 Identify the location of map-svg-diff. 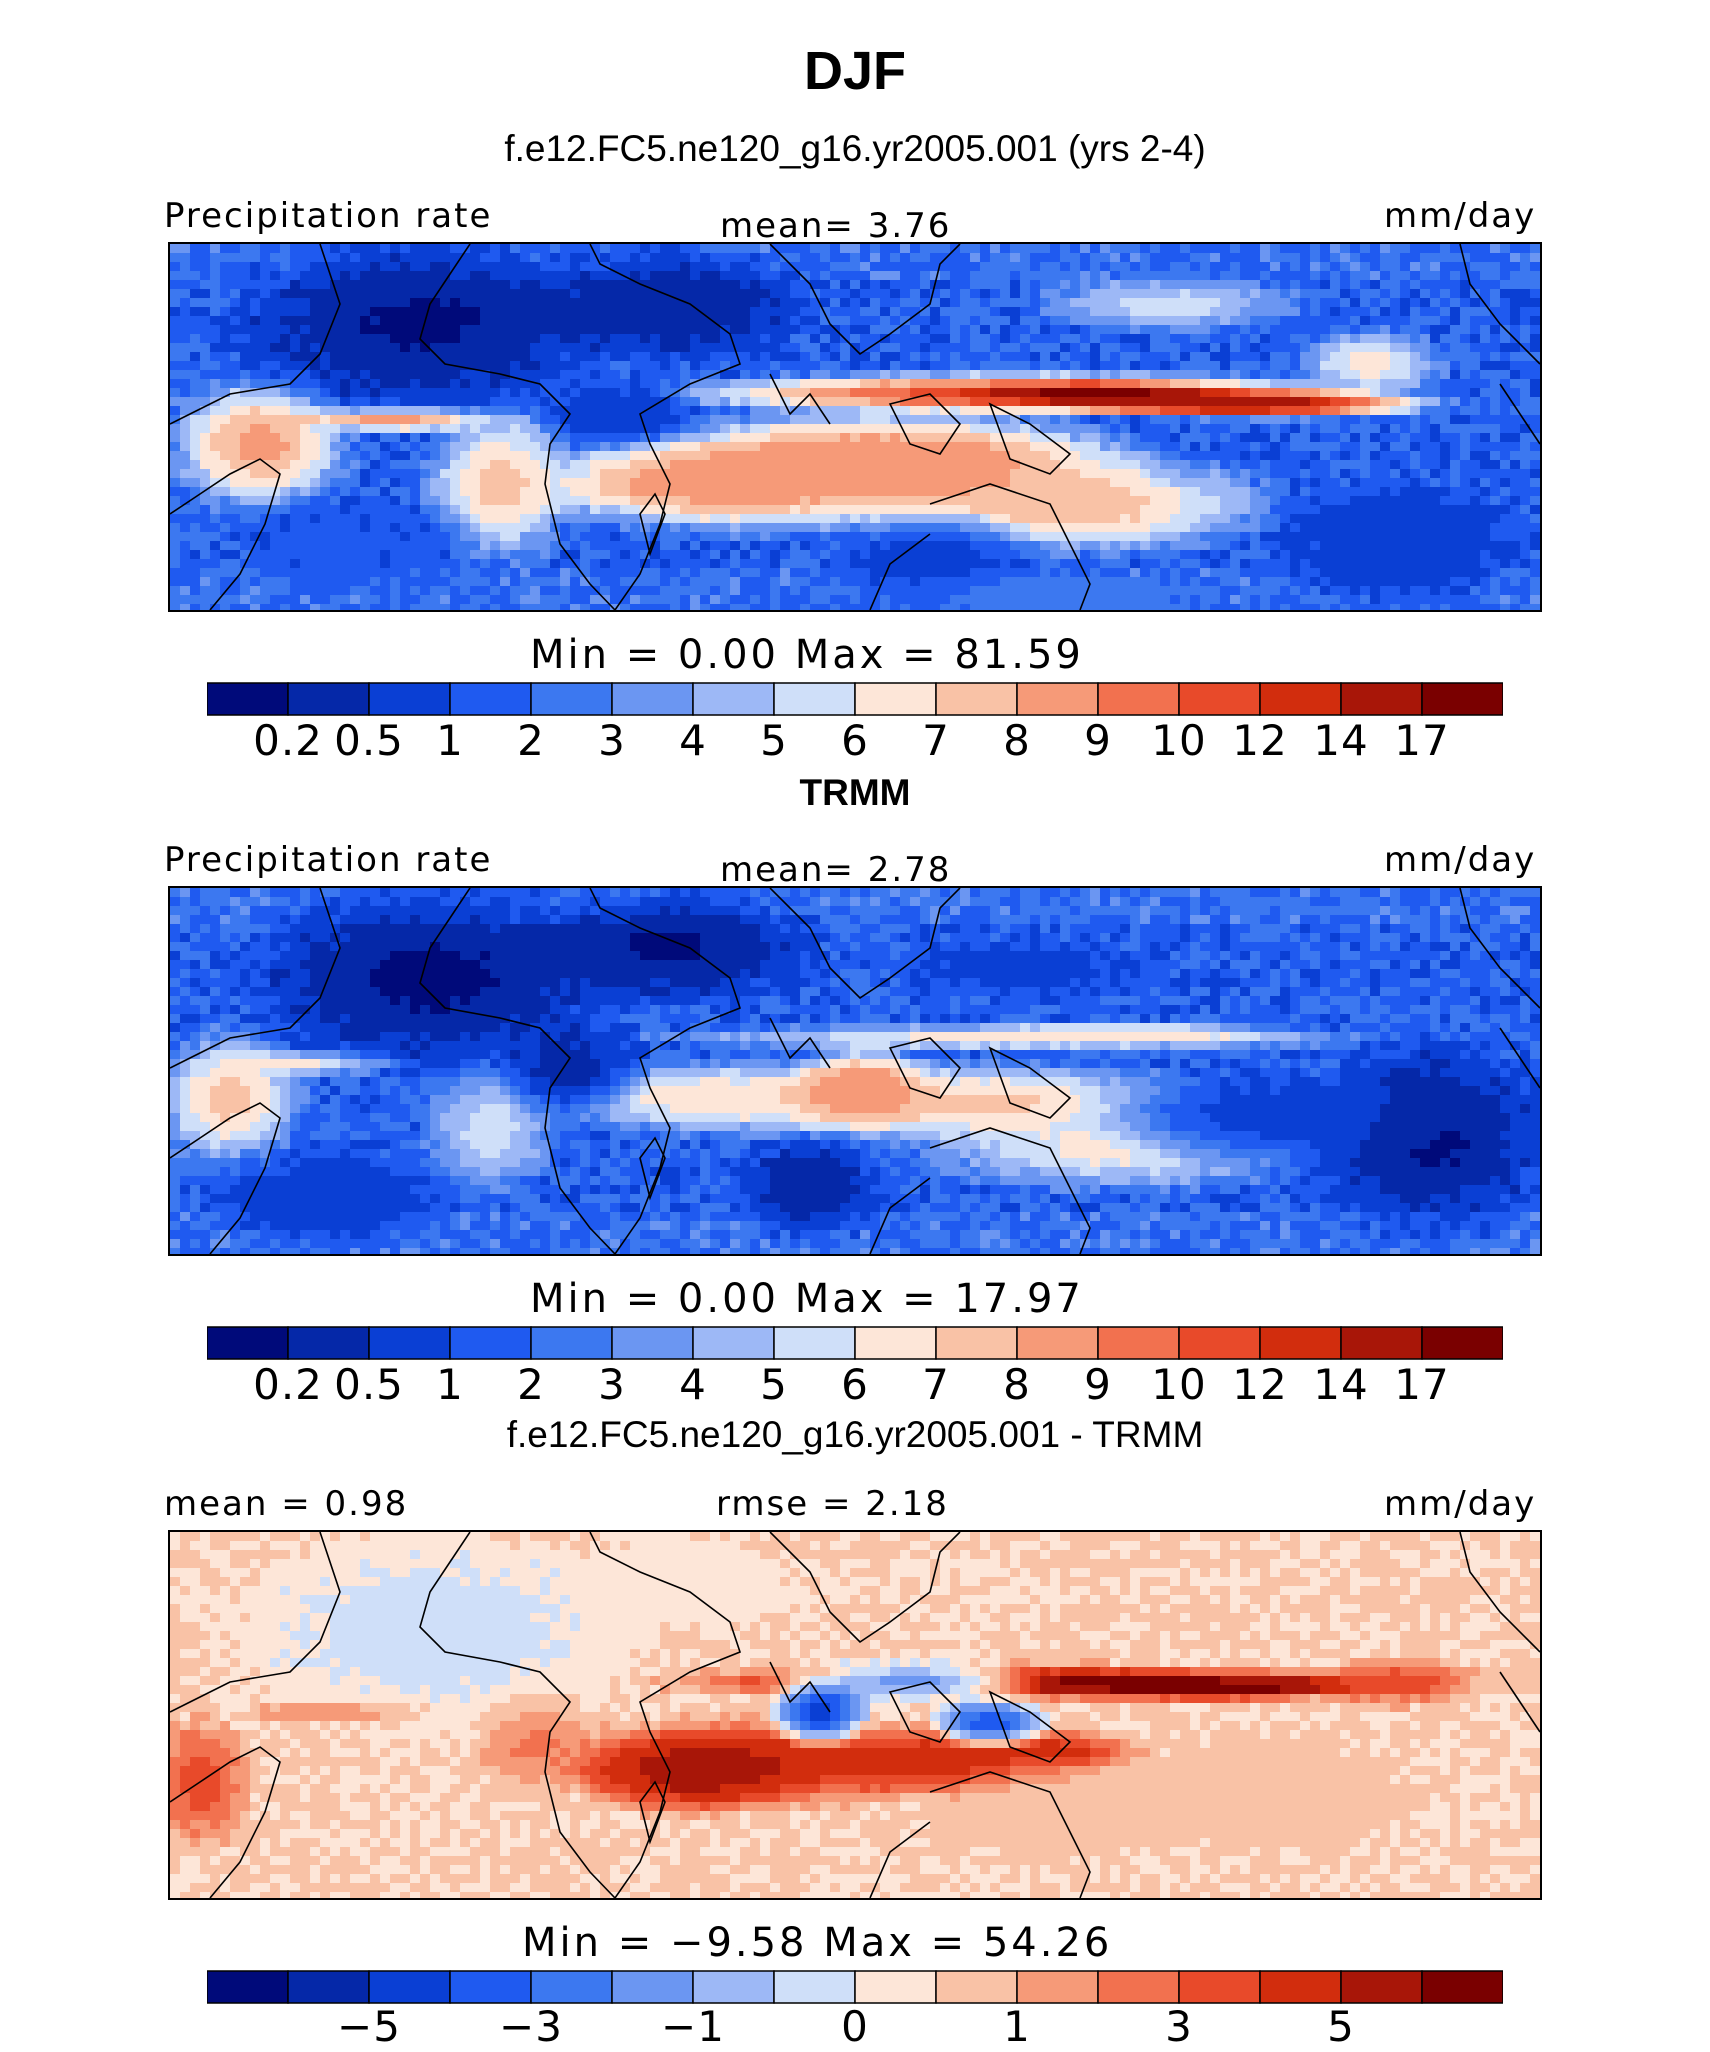
(855, 1715).